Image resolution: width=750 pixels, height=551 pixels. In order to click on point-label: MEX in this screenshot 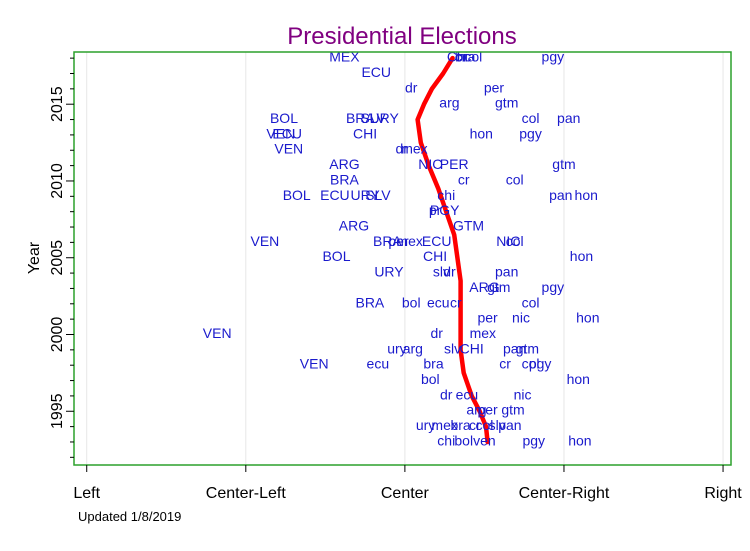, I will do `click(344, 57)`.